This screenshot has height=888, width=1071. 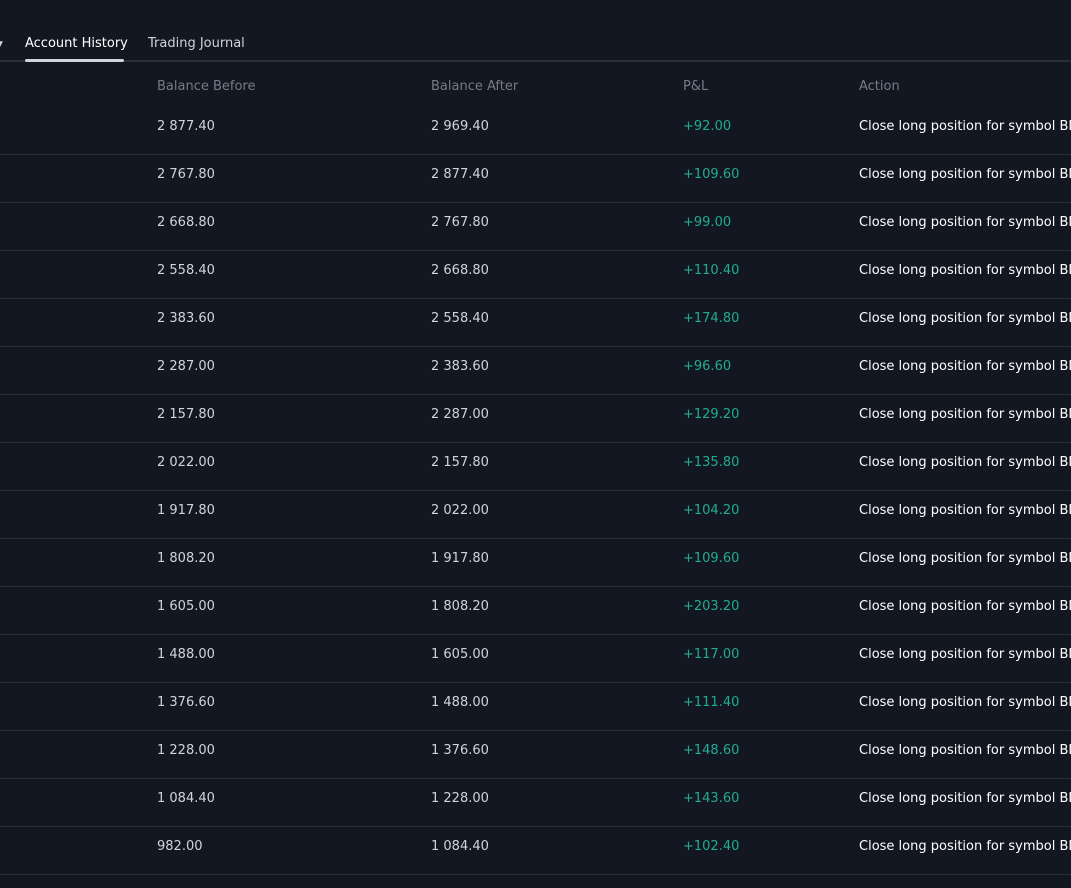 What do you see at coordinates (696, 86) in the screenshot?
I see `column-header-pnl: P&L` at bounding box center [696, 86].